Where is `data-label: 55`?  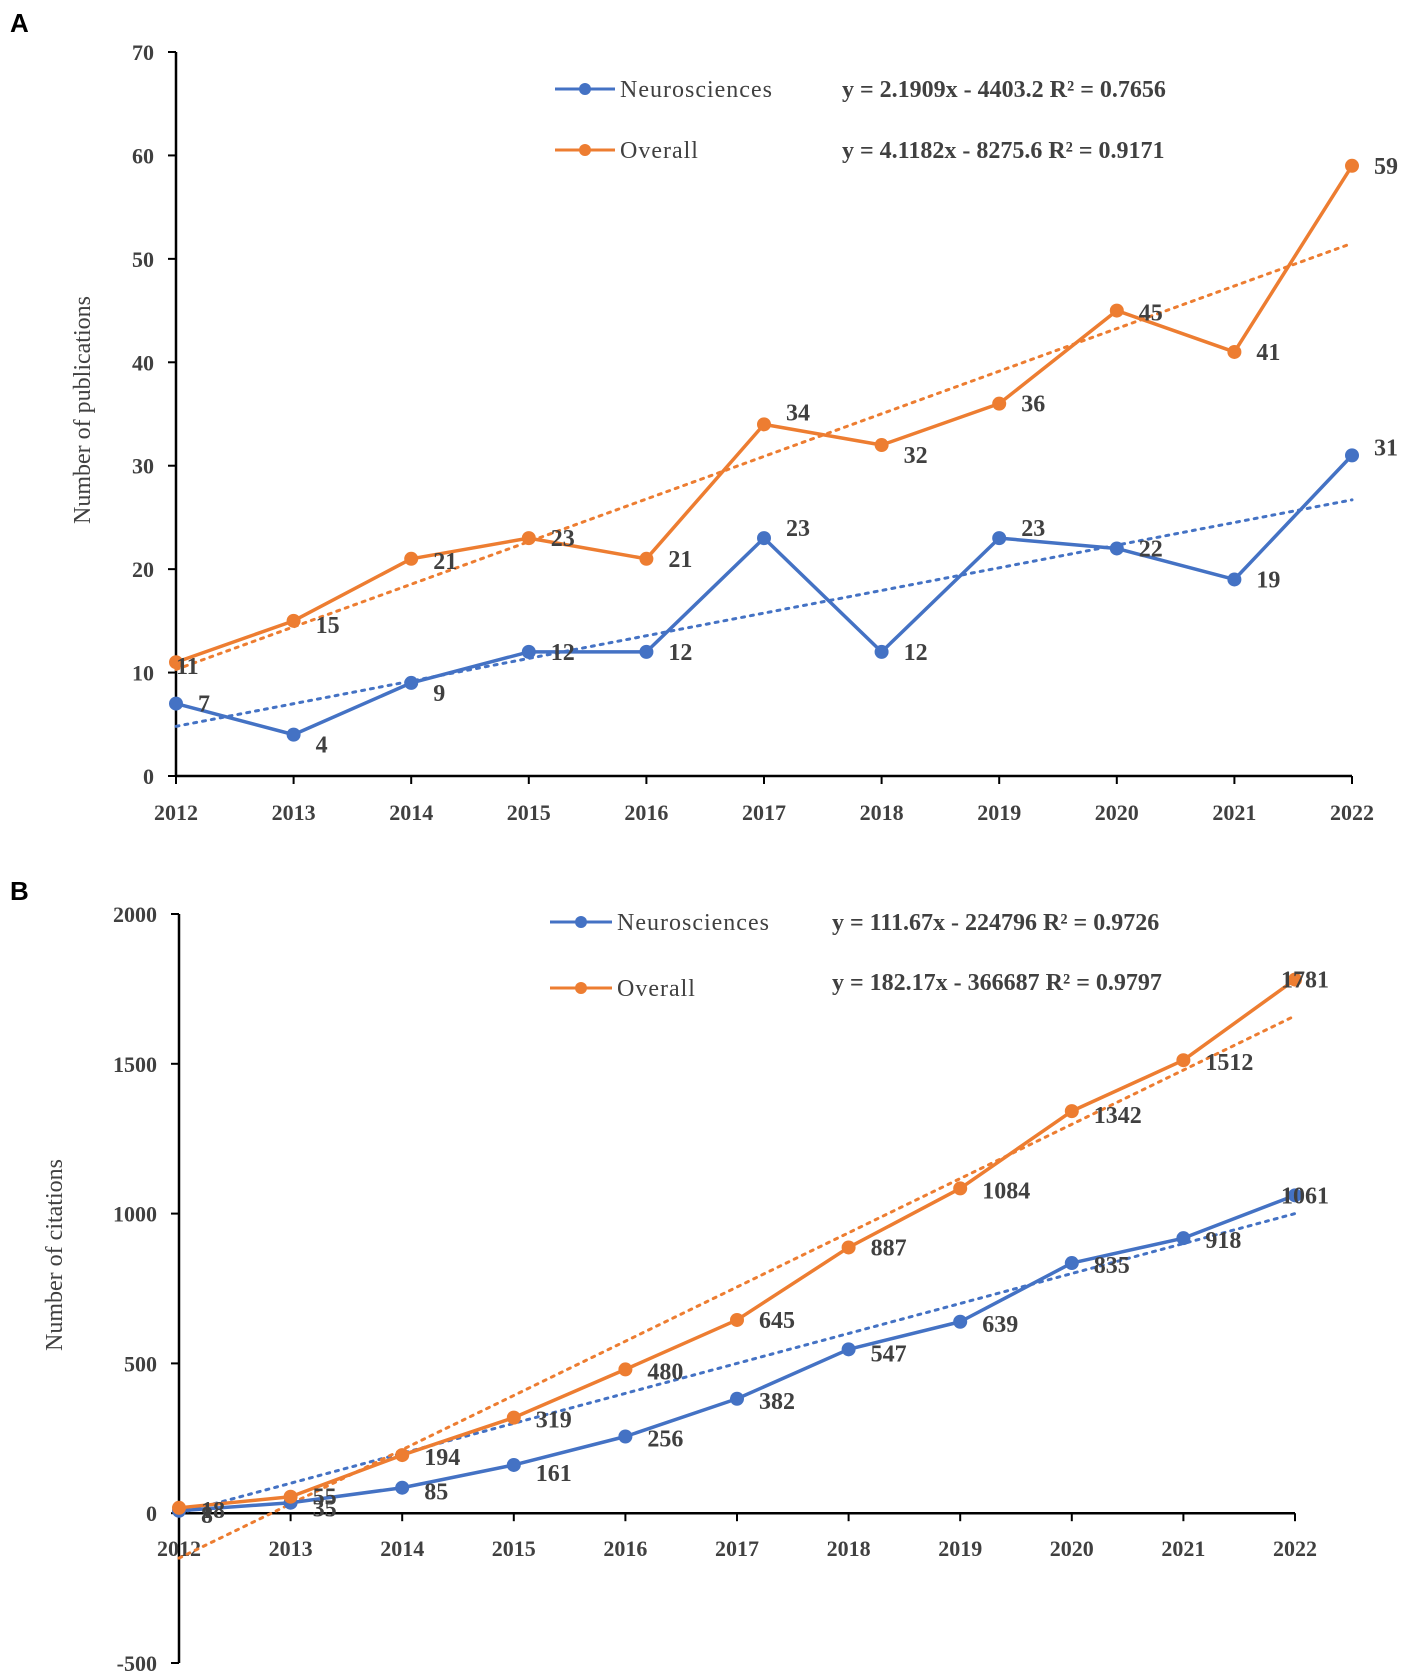
data-label: 55 is located at coordinates (325, 1498).